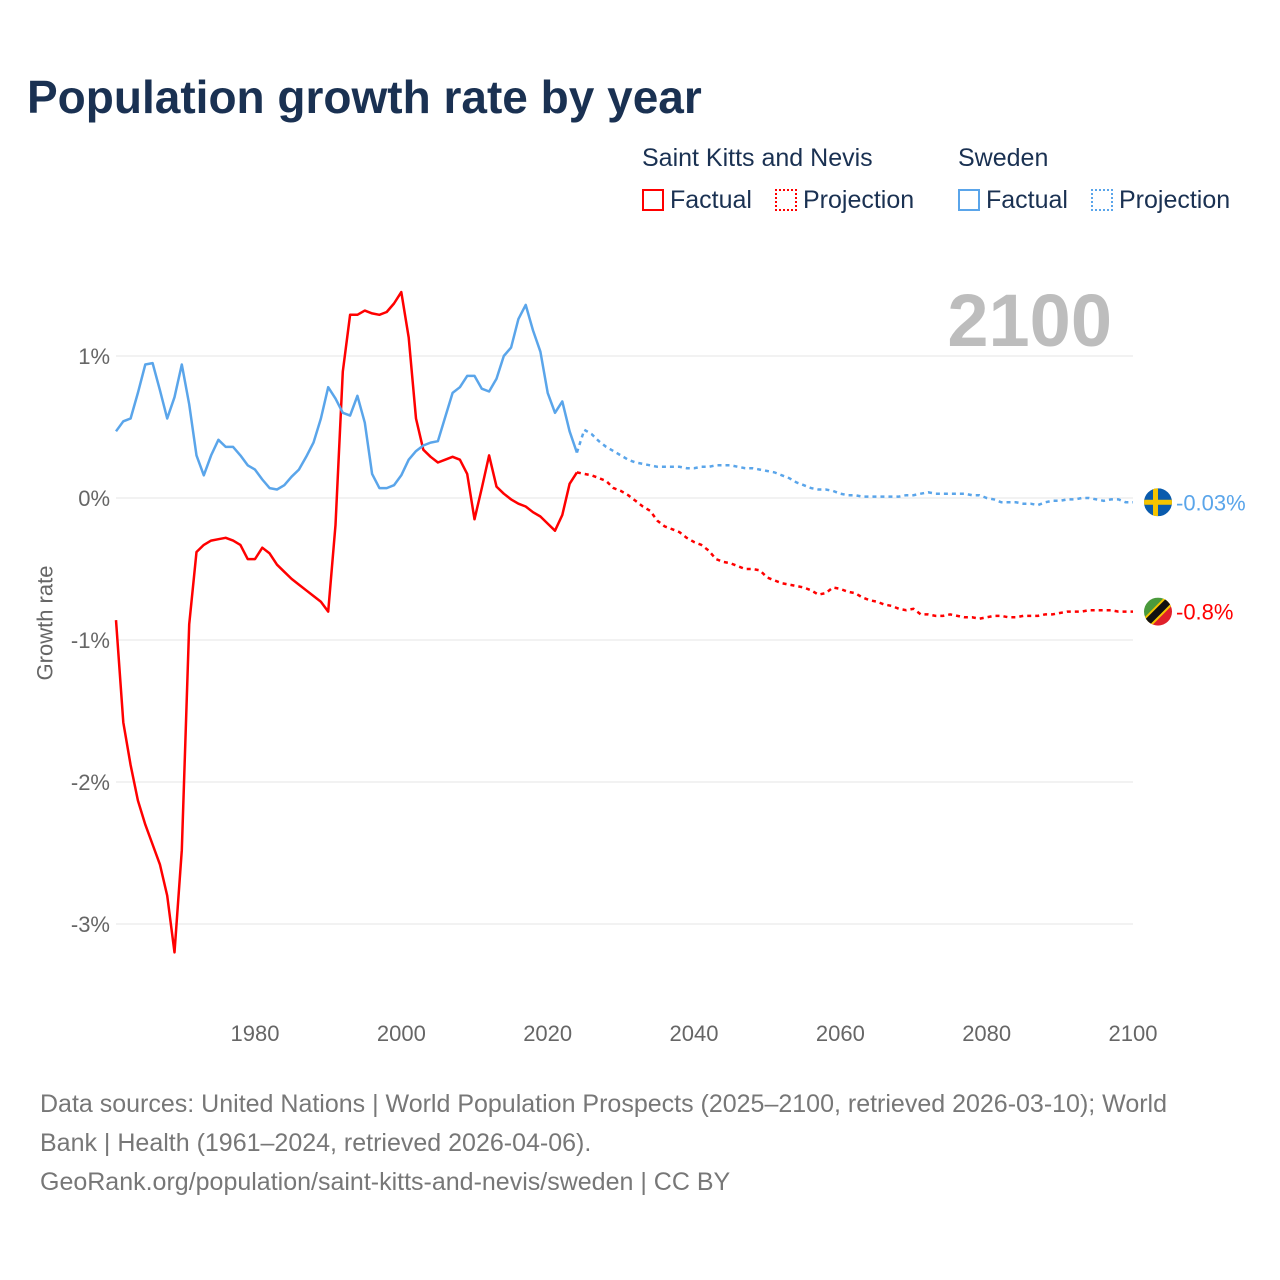  What do you see at coordinates (547, 1033) in the screenshot?
I see `x-tick-label: 2020` at bounding box center [547, 1033].